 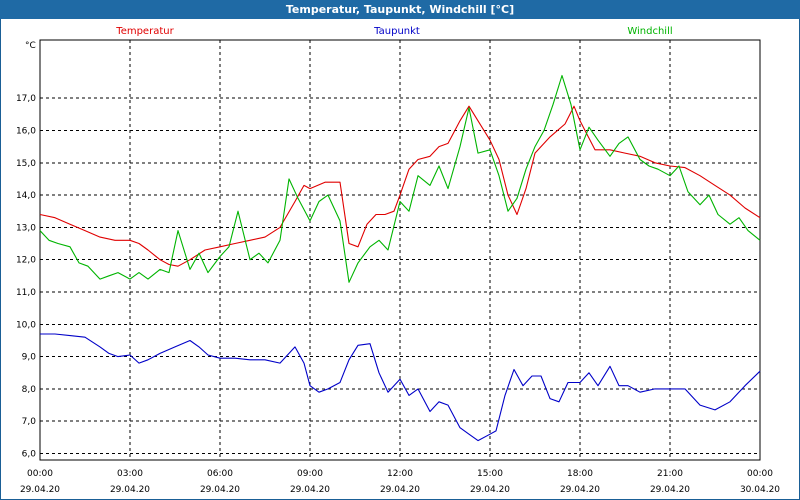 What do you see at coordinates (220, 474) in the screenshot?
I see `x-tick-time-label: 06:00` at bounding box center [220, 474].